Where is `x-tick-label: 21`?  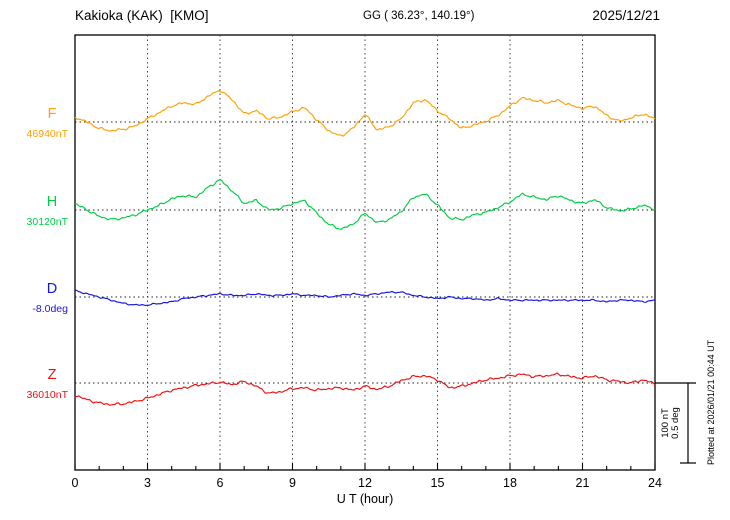
x-tick-label: 21 is located at coordinates (583, 483).